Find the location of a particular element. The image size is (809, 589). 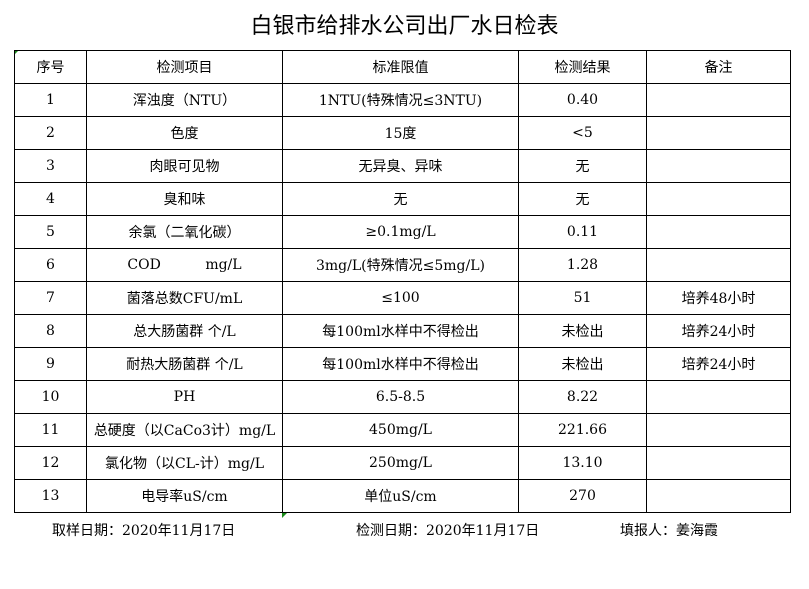

result-cell: 0.11 is located at coordinates (582, 232).